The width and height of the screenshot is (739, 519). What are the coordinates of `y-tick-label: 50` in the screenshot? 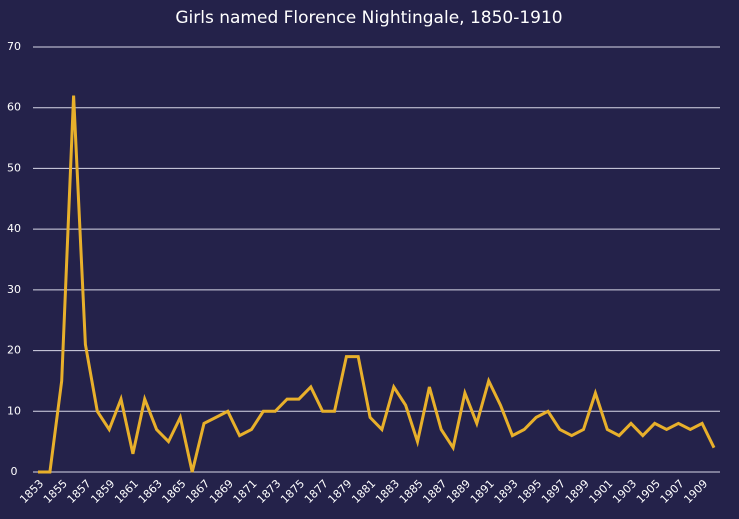 It's located at (14, 167).